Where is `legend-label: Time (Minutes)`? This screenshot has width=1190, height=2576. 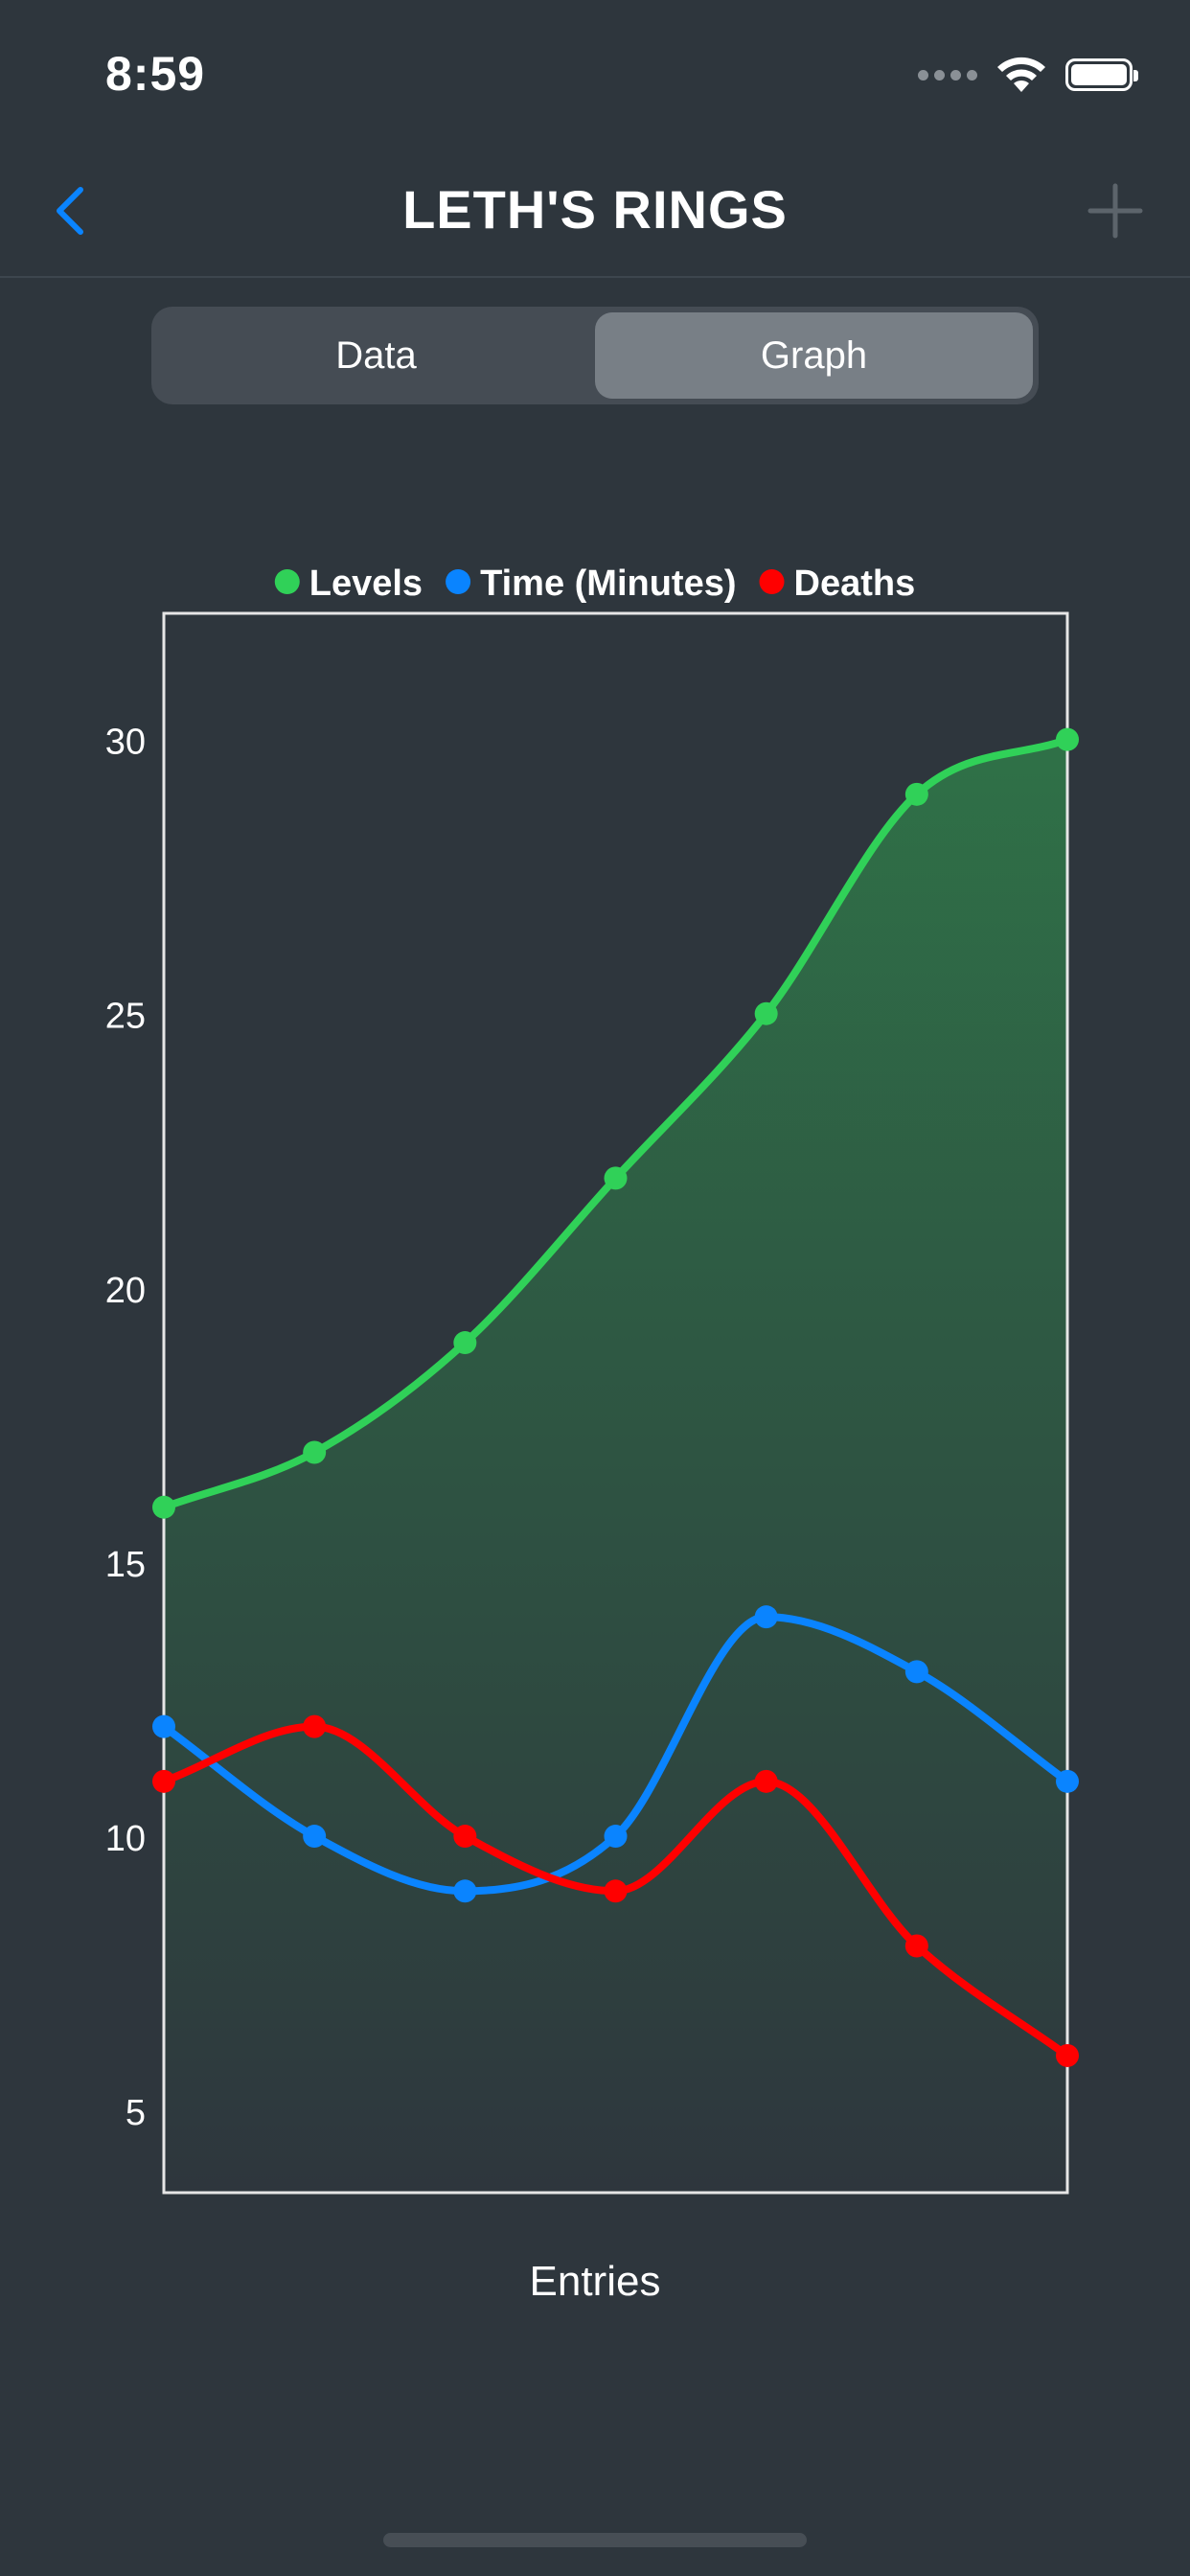 legend-label: Time (Minutes) is located at coordinates (608, 584).